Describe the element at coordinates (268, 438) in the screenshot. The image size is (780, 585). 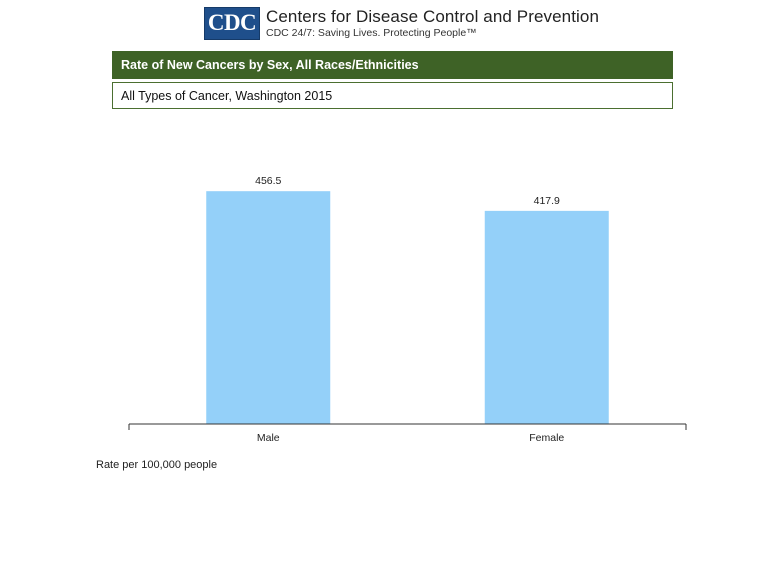
I see `tick-label-male: Male` at that location.